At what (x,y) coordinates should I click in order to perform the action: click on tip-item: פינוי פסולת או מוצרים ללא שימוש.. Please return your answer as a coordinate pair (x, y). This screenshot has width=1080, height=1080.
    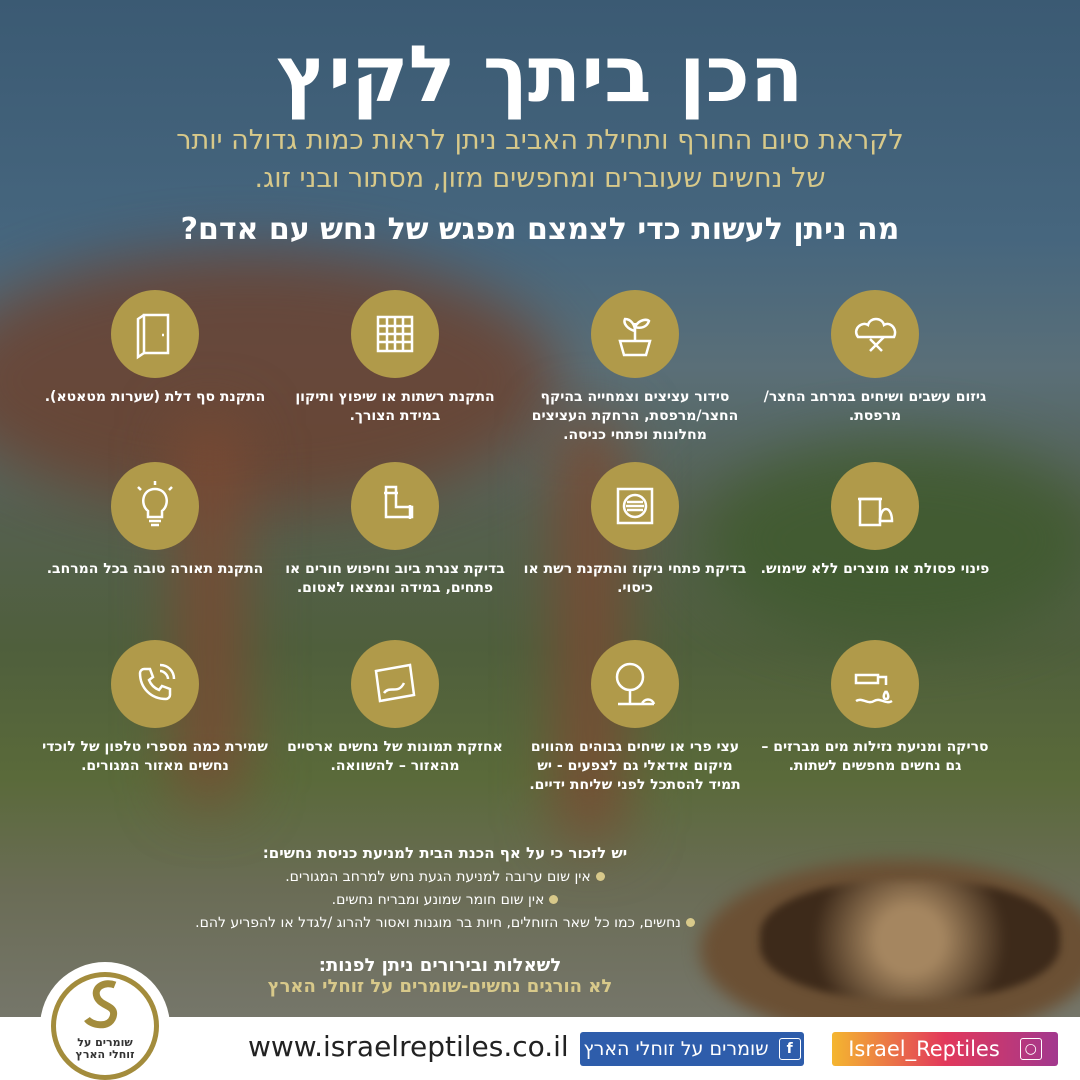
    Looking at the image, I should click on (875, 520).